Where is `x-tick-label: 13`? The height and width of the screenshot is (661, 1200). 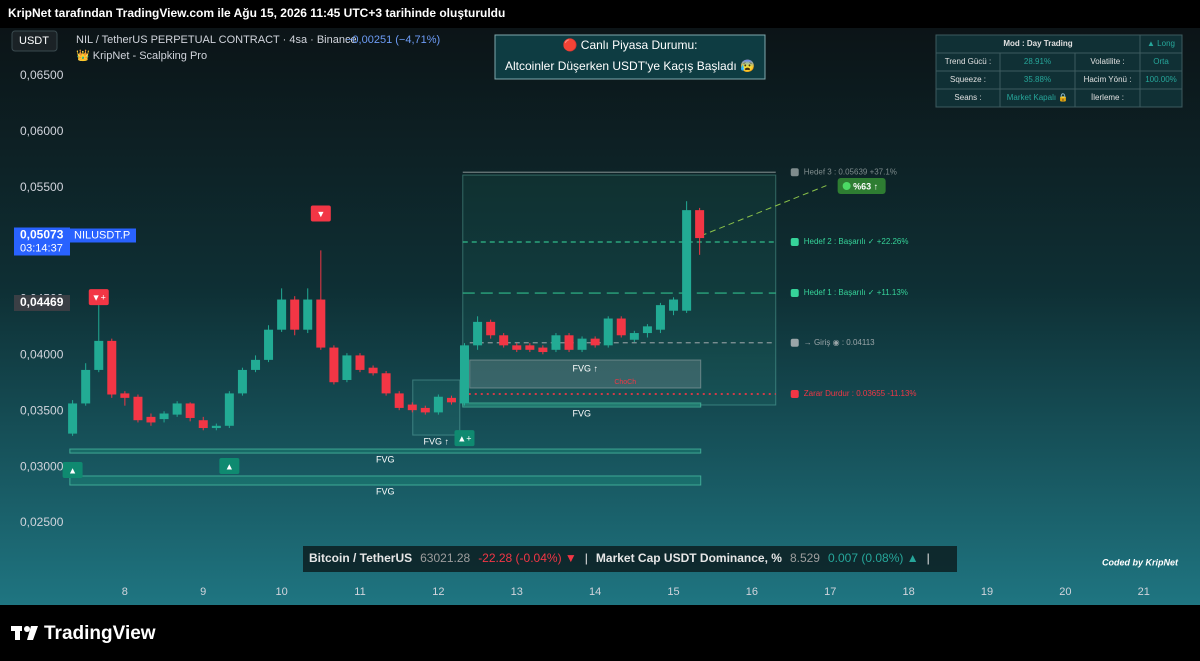 x-tick-label: 13 is located at coordinates (517, 592).